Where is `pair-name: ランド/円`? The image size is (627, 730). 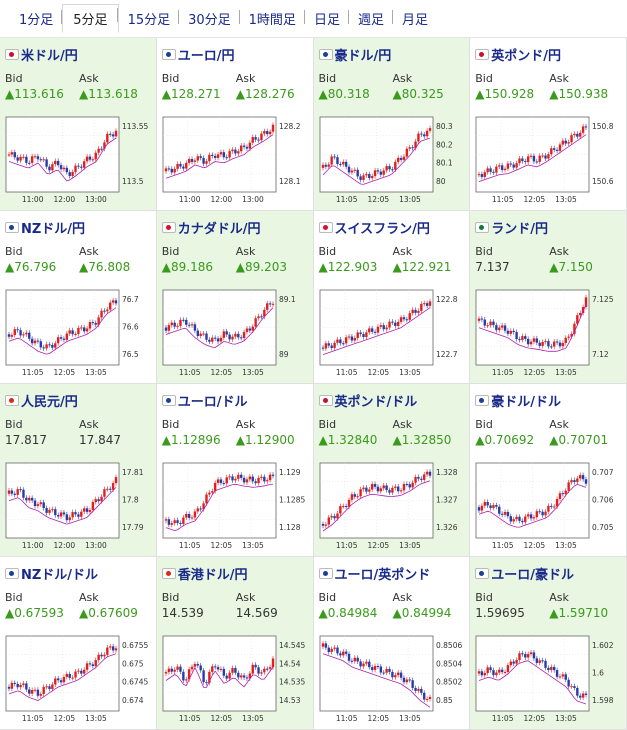
pair-name: ランド/円 is located at coordinates (519, 229).